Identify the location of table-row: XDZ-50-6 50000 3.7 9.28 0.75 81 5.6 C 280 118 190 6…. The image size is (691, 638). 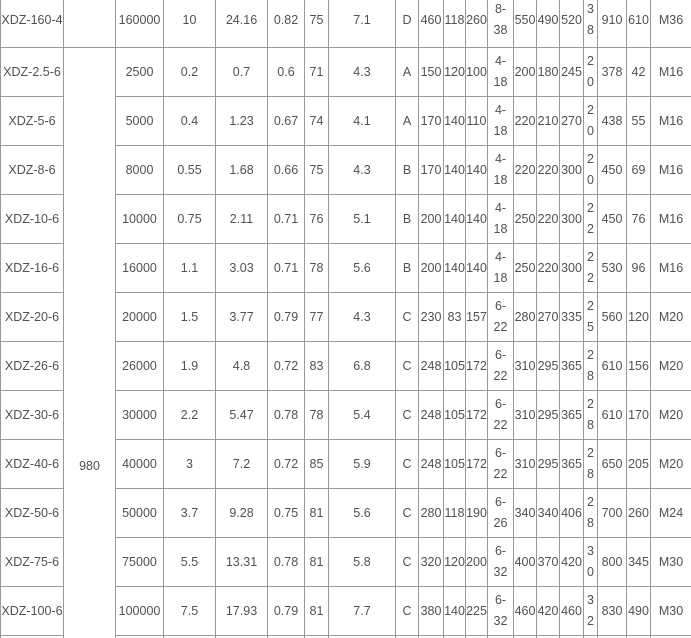
(345, 513).